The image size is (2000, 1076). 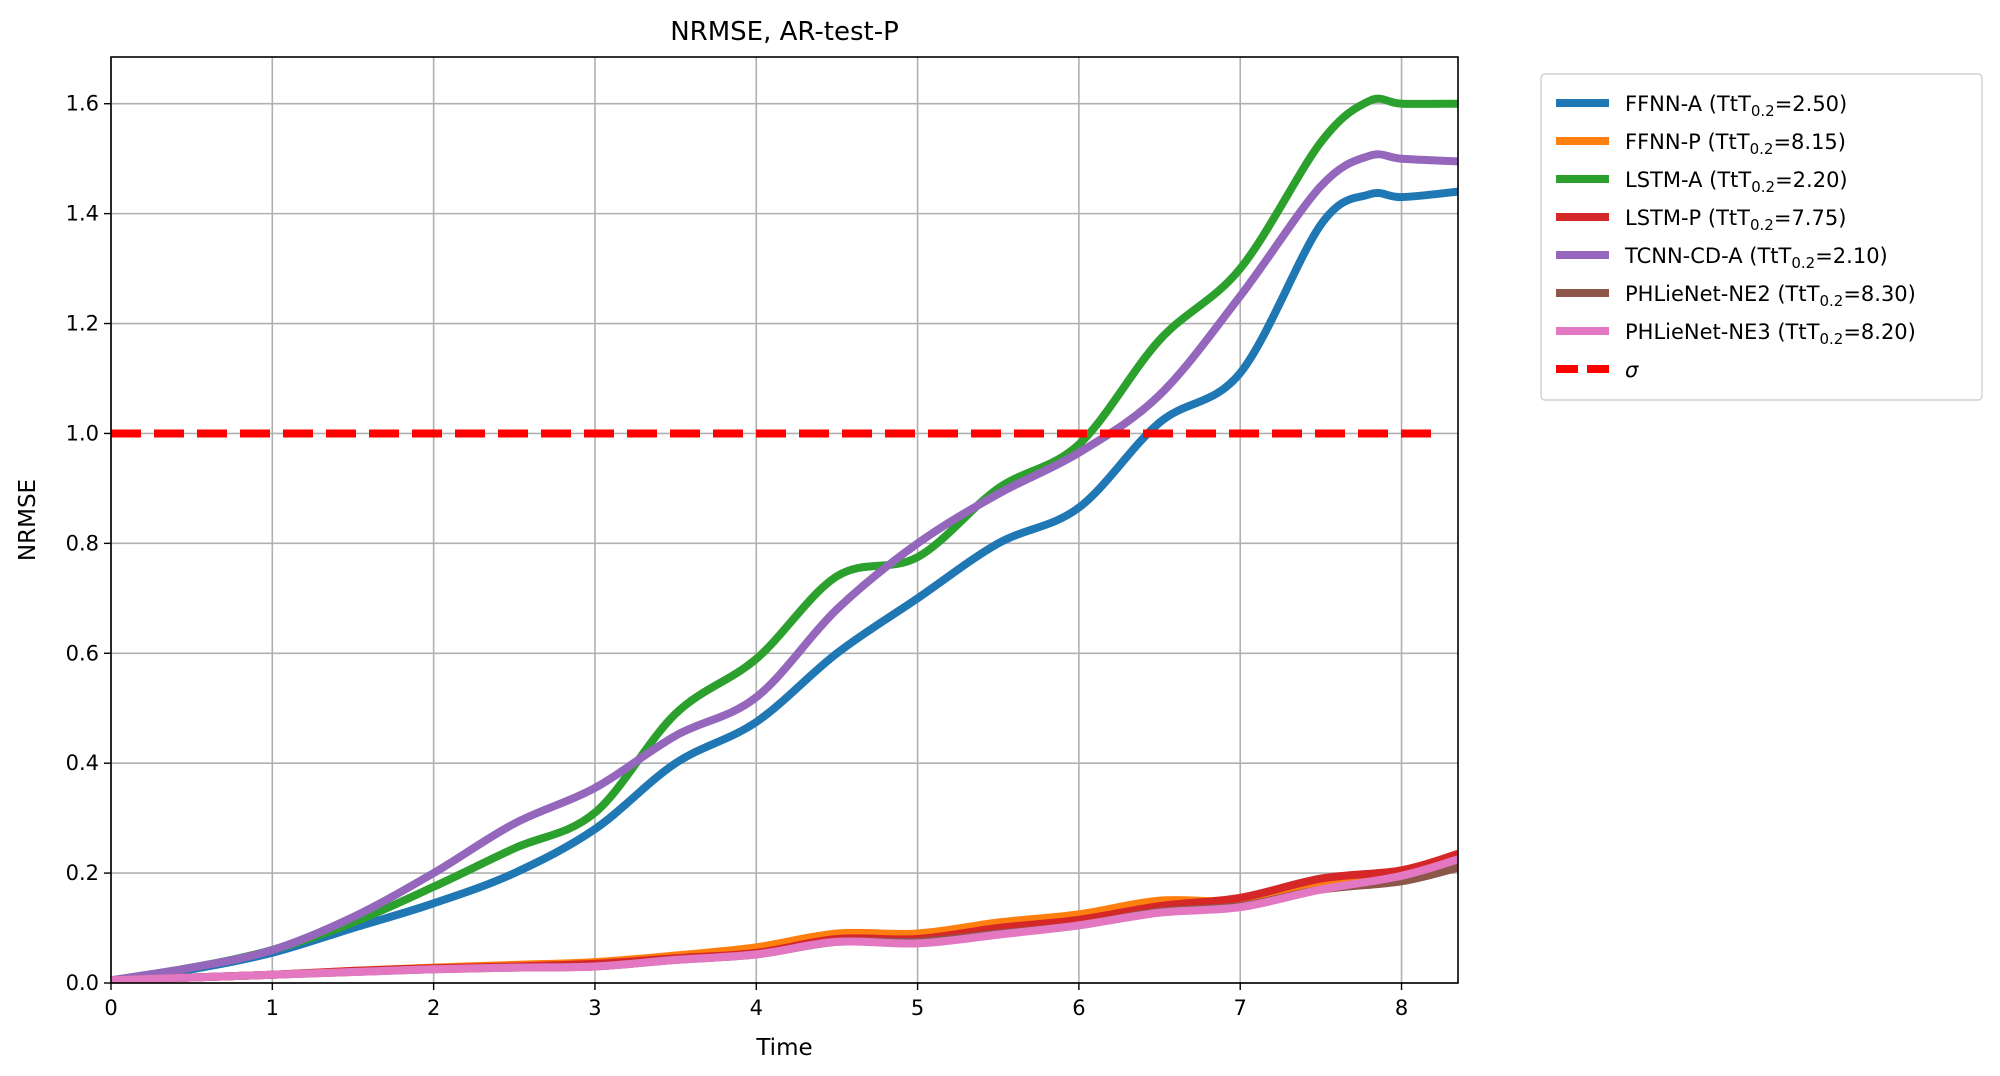 What do you see at coordinates (784, 919) in the screenshot?
I see `series-line-phlienet-ne3` at bounding box center [784, 919].